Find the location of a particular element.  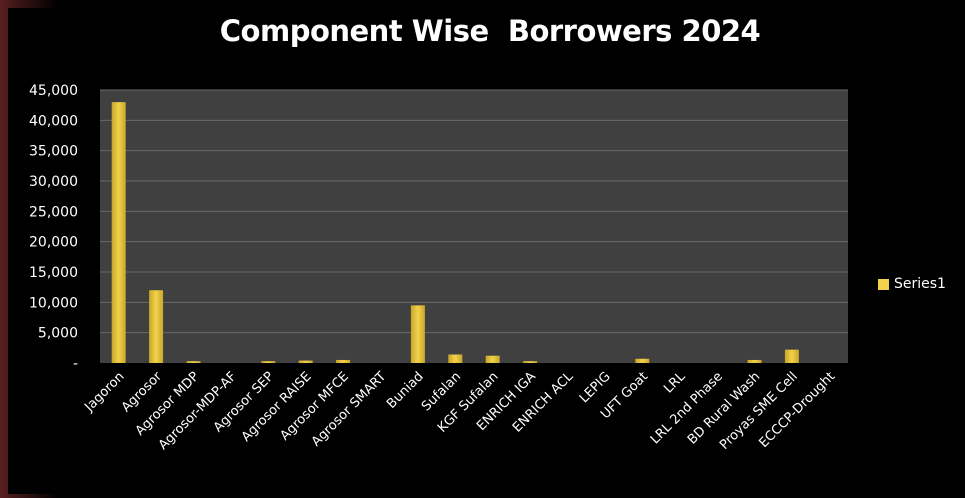

legend-label: Series1 is located at coordinates (920, 284).